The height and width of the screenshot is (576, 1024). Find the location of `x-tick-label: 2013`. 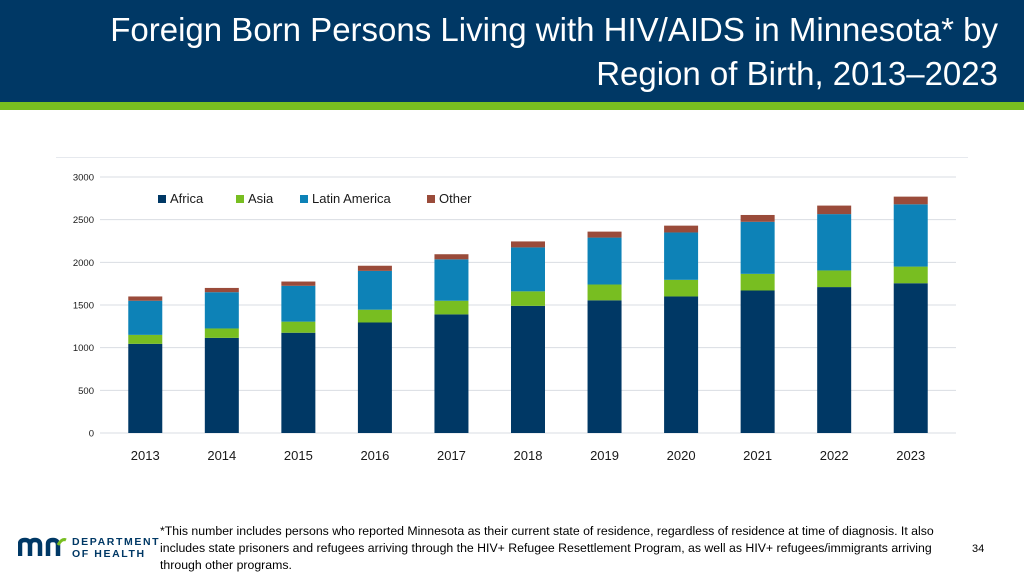

x-tick-label: 2013 is located at coordinates (145, 455).